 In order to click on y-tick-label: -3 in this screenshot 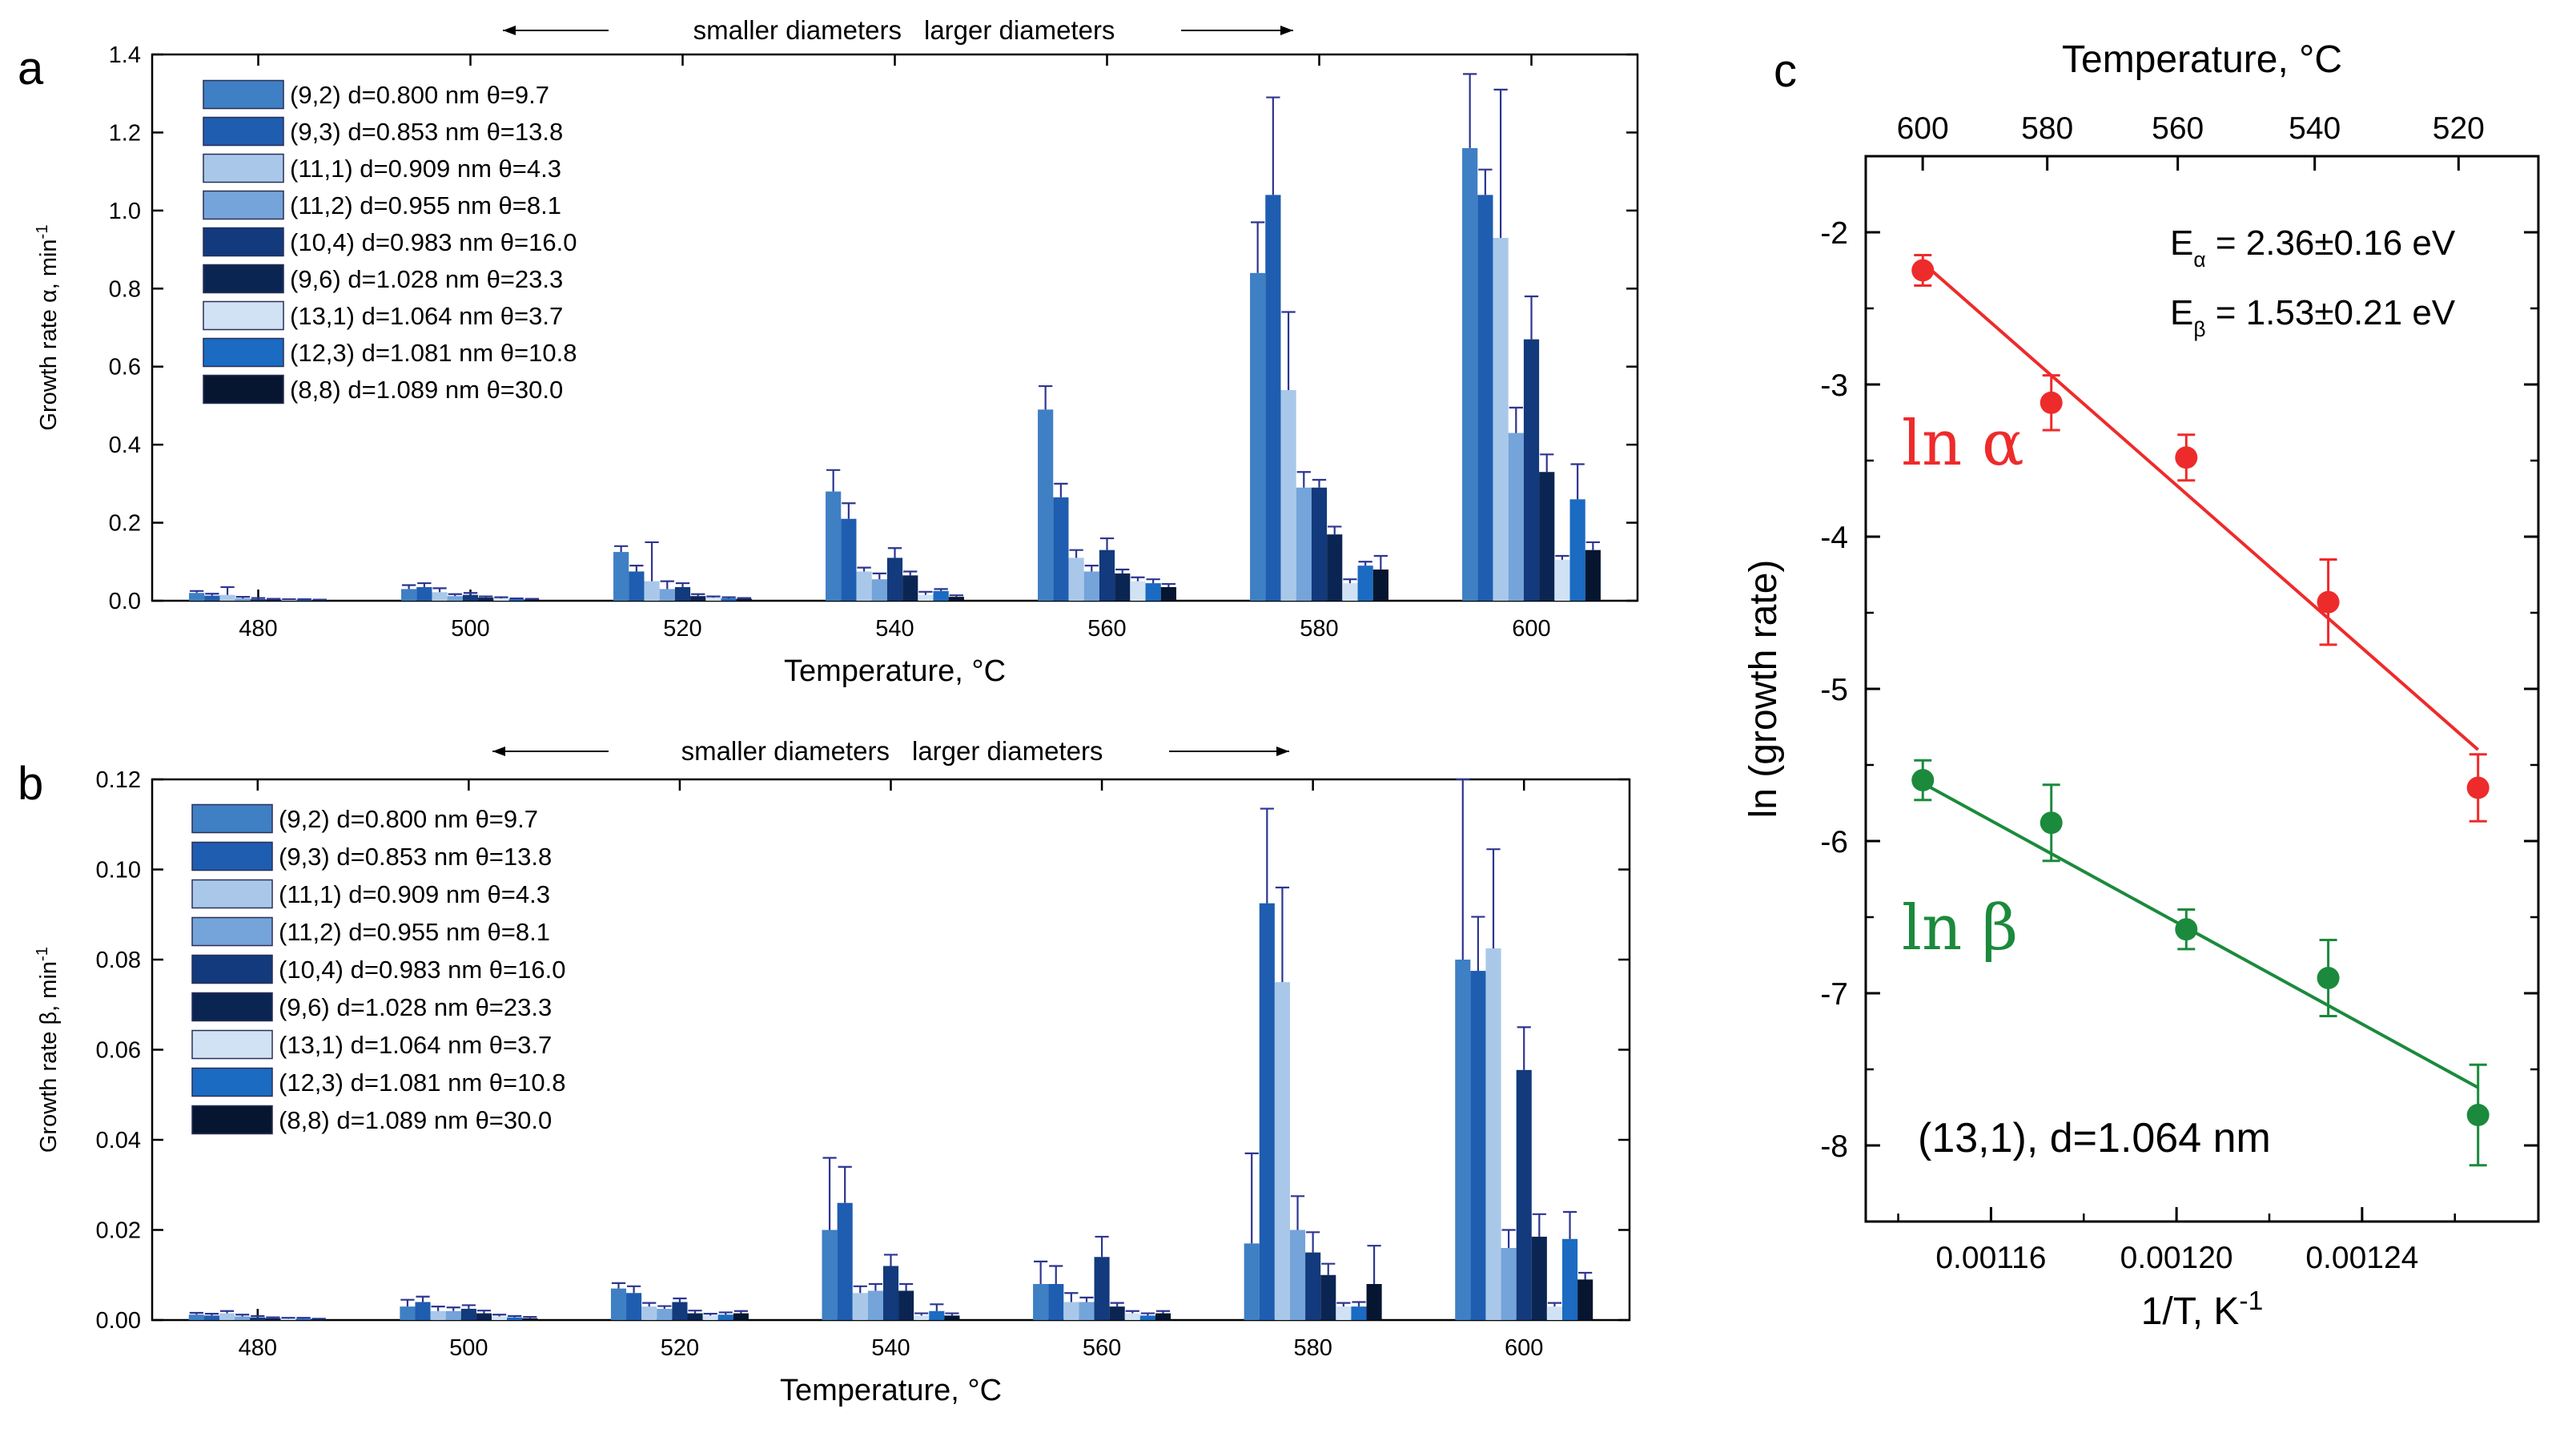, I will do `click(1834, 385)`.